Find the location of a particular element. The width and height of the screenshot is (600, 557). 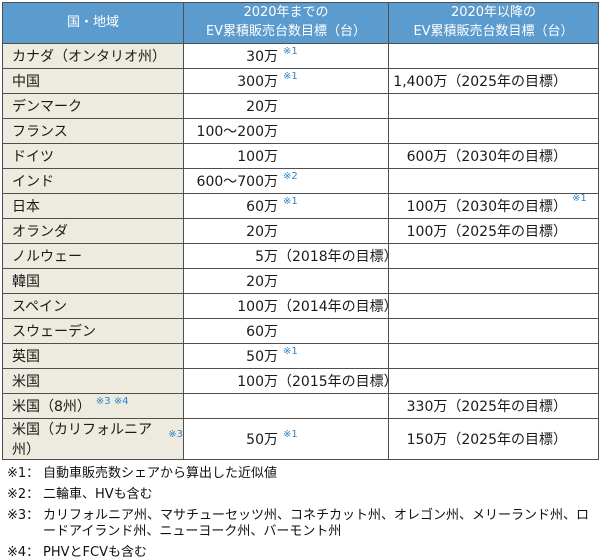

until-2020-target-cell: 60万 ※1 is located at coordinates (286, 206).